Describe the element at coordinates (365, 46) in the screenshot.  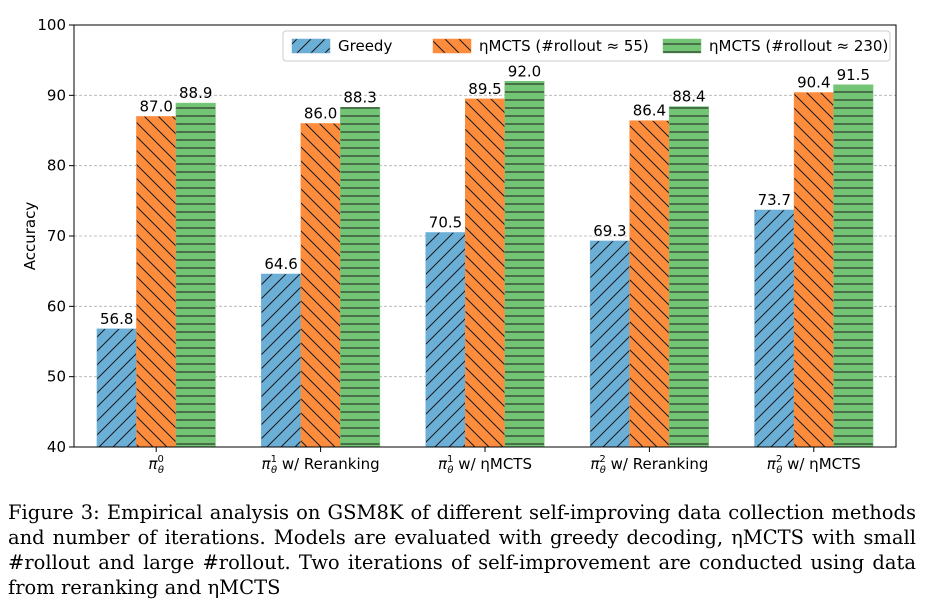
I see `legend-label: Greedy` at that location.